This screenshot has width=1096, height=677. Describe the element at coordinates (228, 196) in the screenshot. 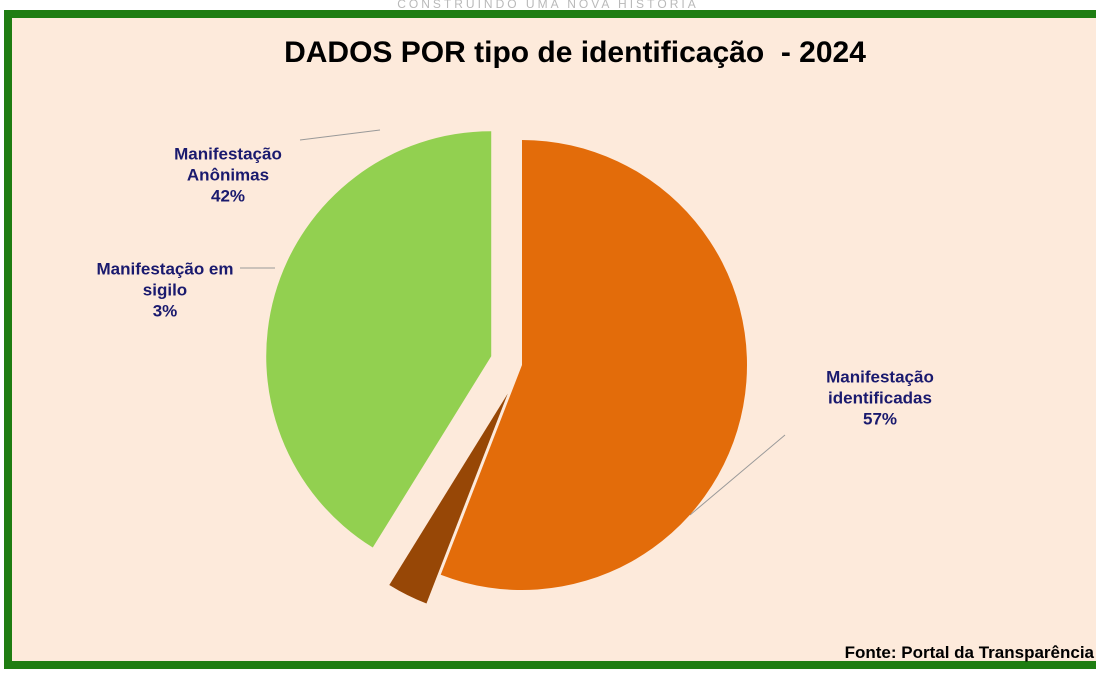

I see `value-label: 42%` at that location.